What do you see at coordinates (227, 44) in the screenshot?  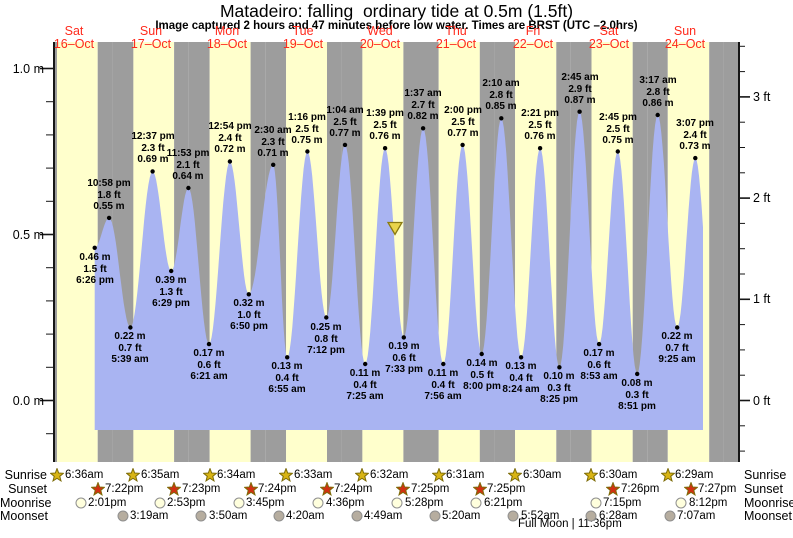 I see `day-date: 18–Oct` at bounding box center [227, 44].